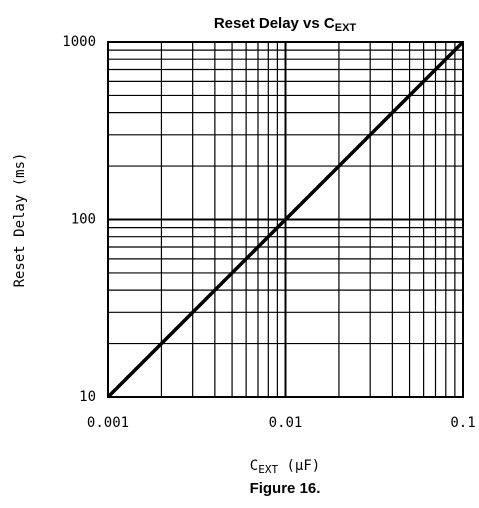 The image size is (479, 508). I want to click on y-axis-label: Reset Delay (ms), so click(20, 220).